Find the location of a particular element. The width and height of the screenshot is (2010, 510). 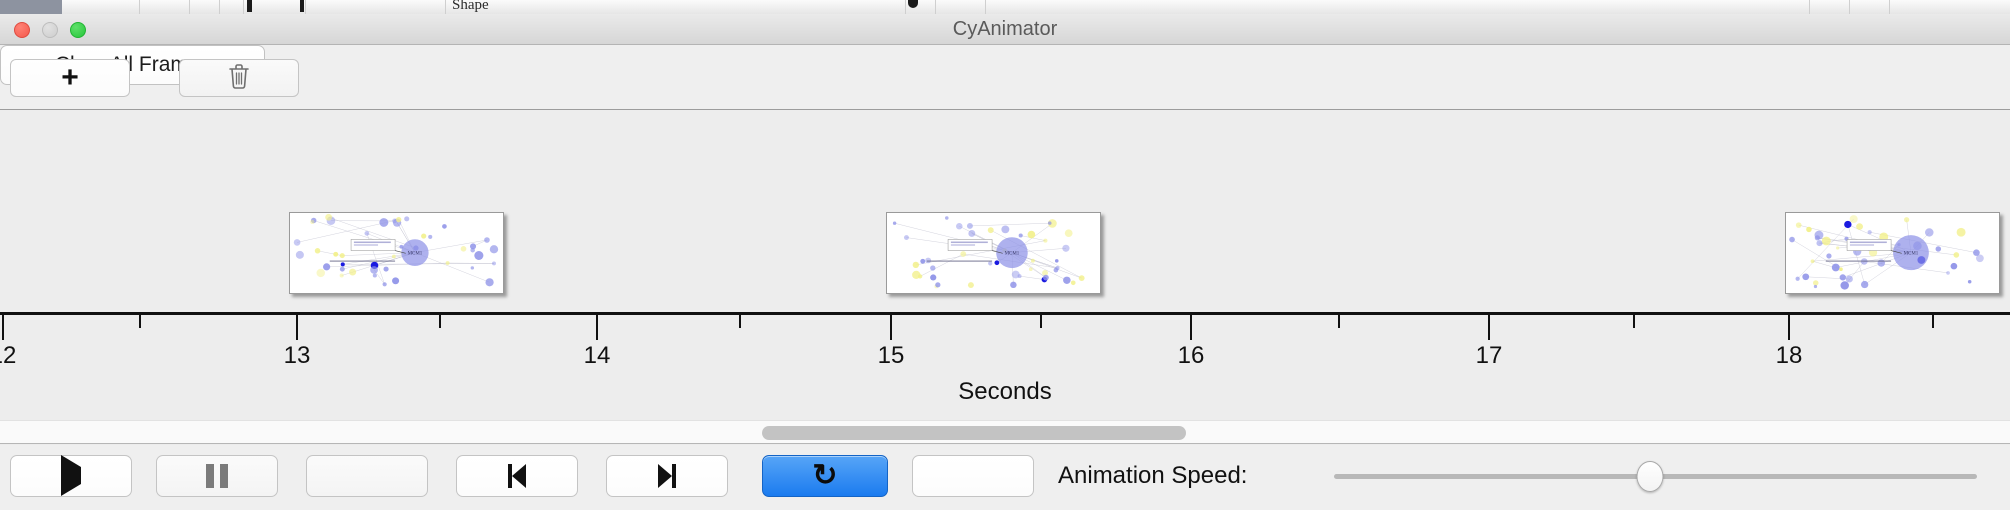

window-title: CyAnimator is located at coordinates (1005, 29).